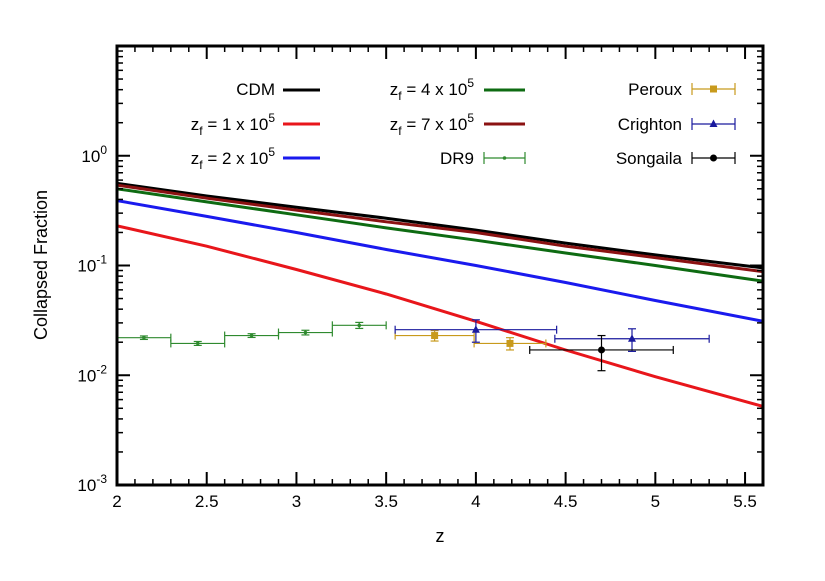 This screenshot has width=825, height=581. Describe the element at coordinates (440, 536) in the screenshot. I see `x-axis-label: z` at that location.